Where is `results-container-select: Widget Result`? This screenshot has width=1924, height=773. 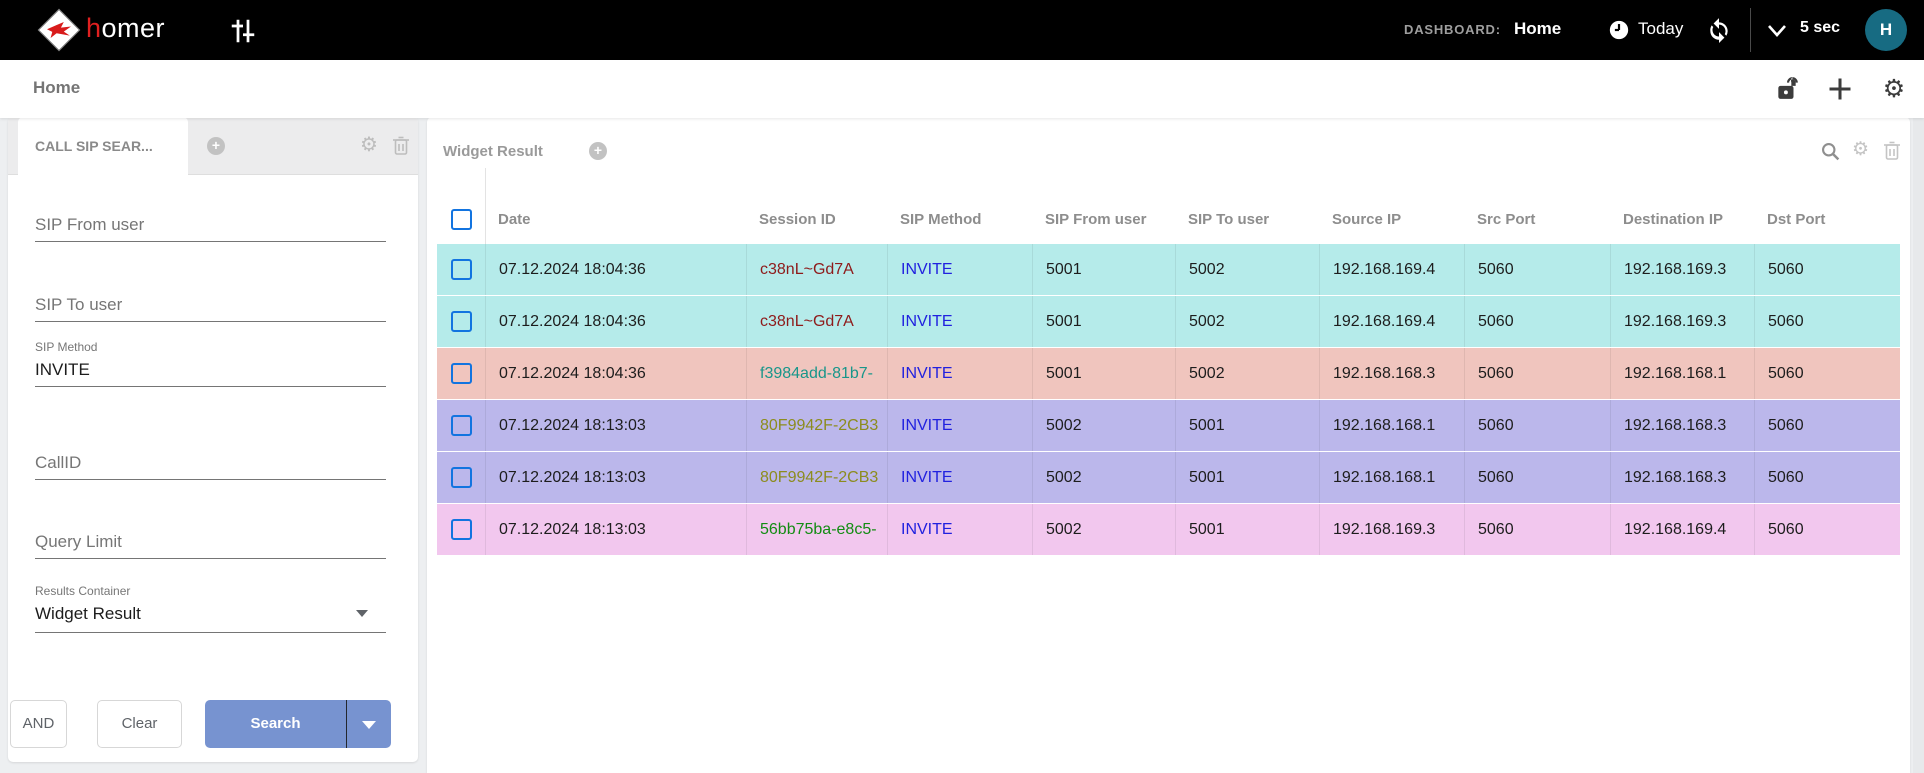
results-container-select: Widget Result is located at coordinates (210, 617).